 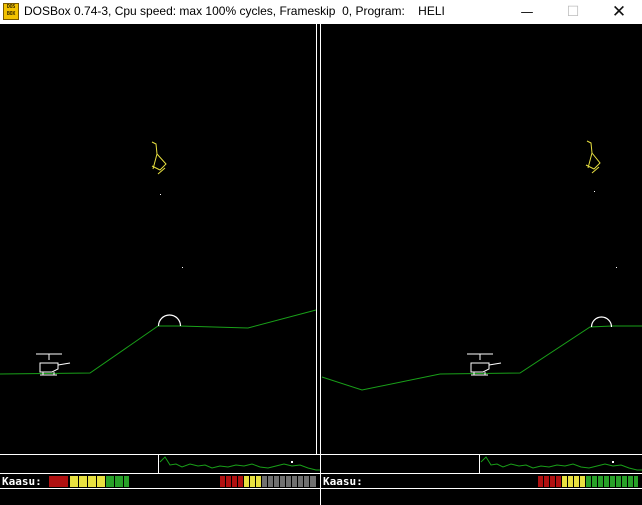 I want to click on app-icon-text-bottom: BOX, so click(x=11, y=14).